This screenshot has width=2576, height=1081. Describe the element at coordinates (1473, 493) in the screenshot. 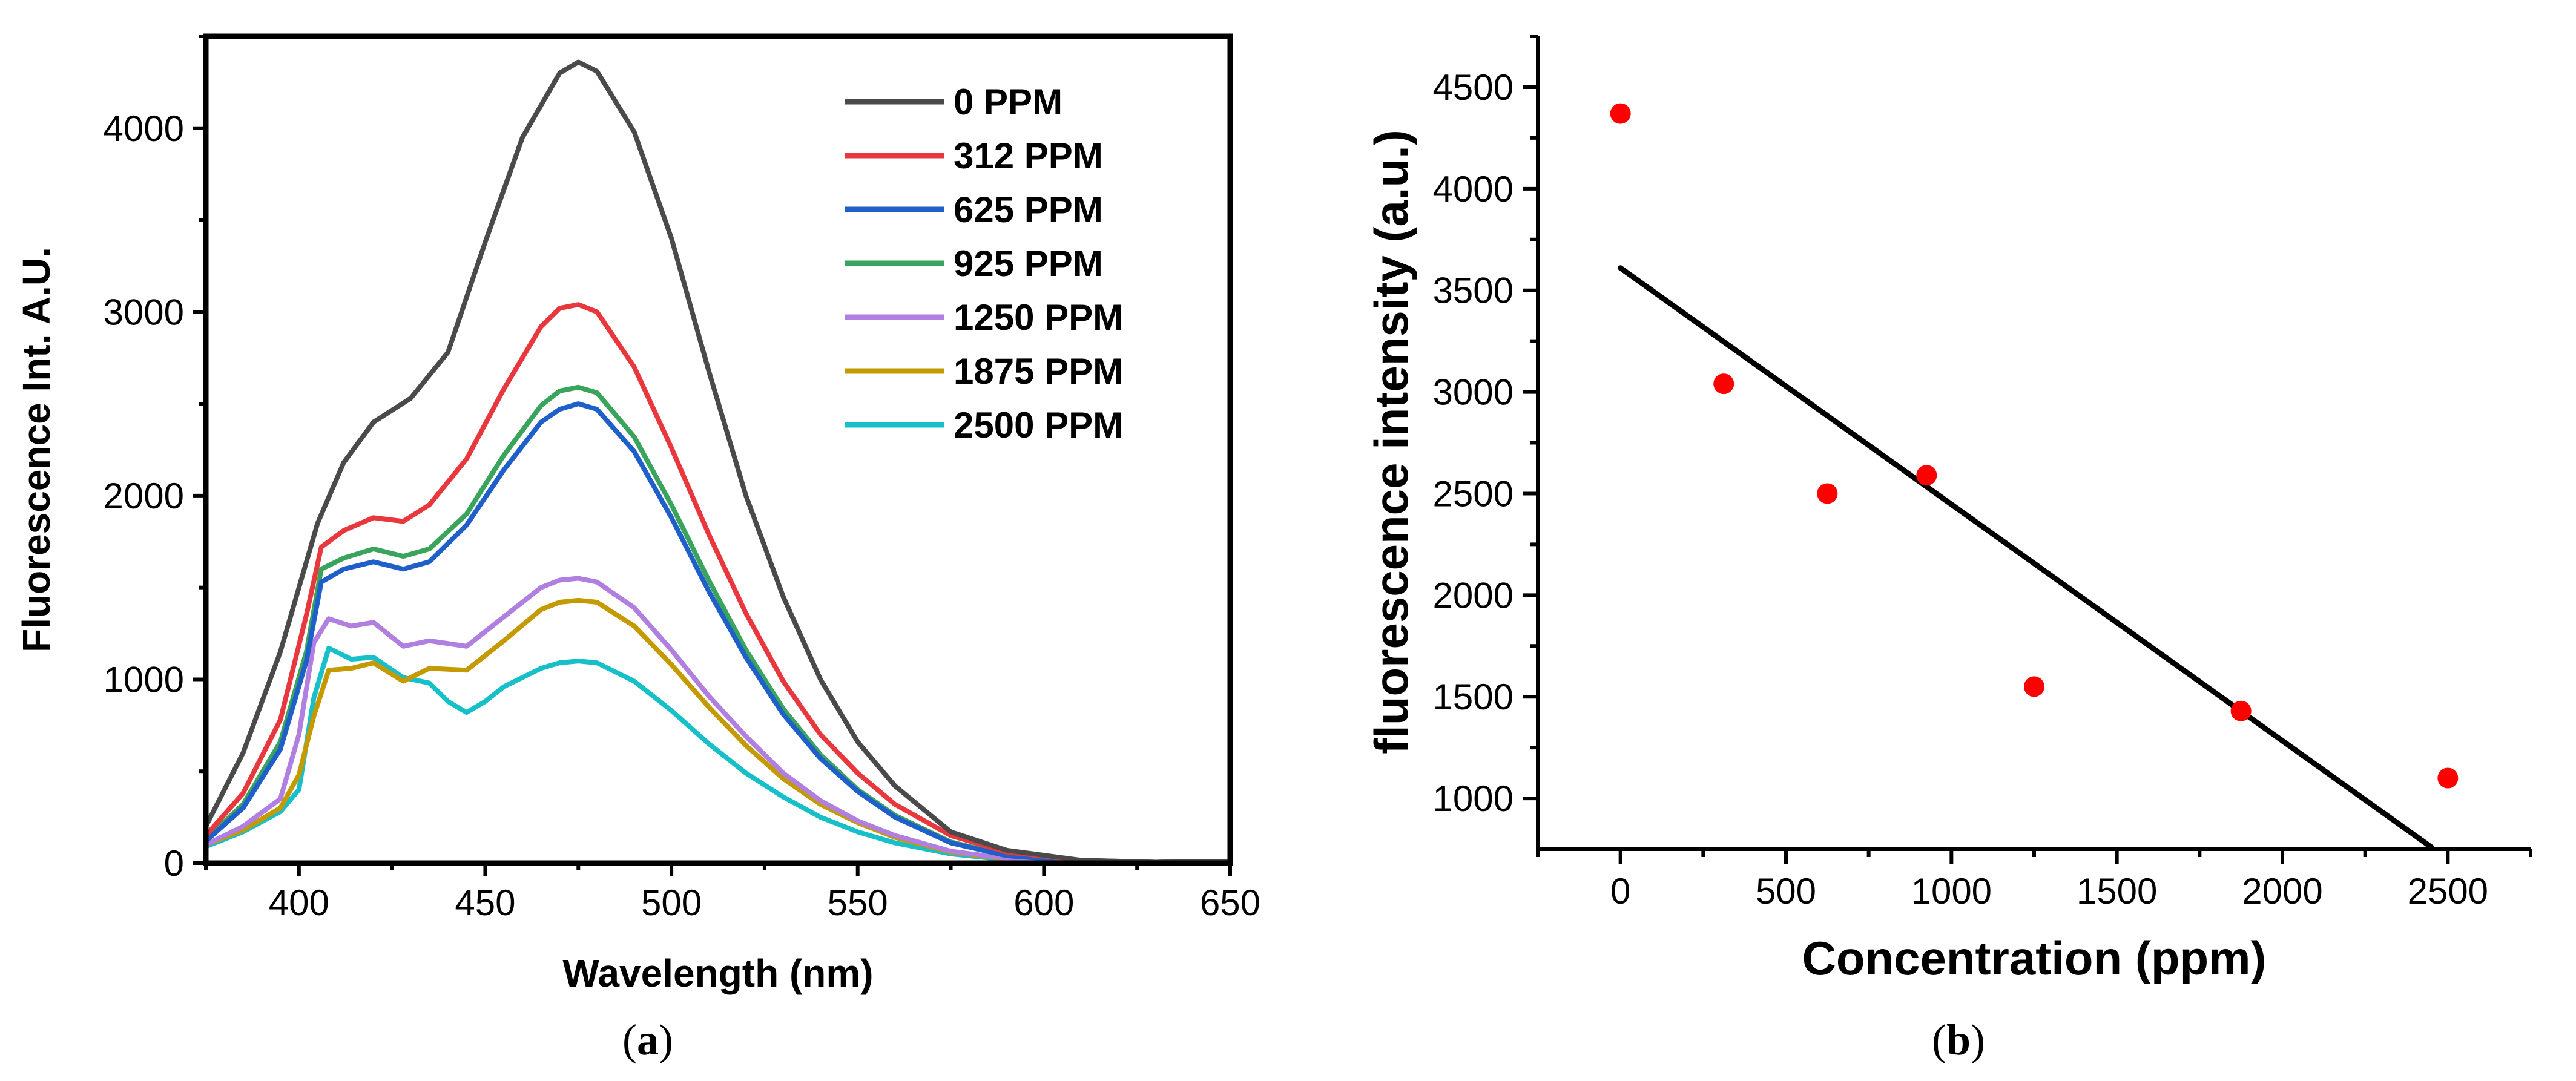

I see `chart-b-y-tick-label: 2500` at that location.